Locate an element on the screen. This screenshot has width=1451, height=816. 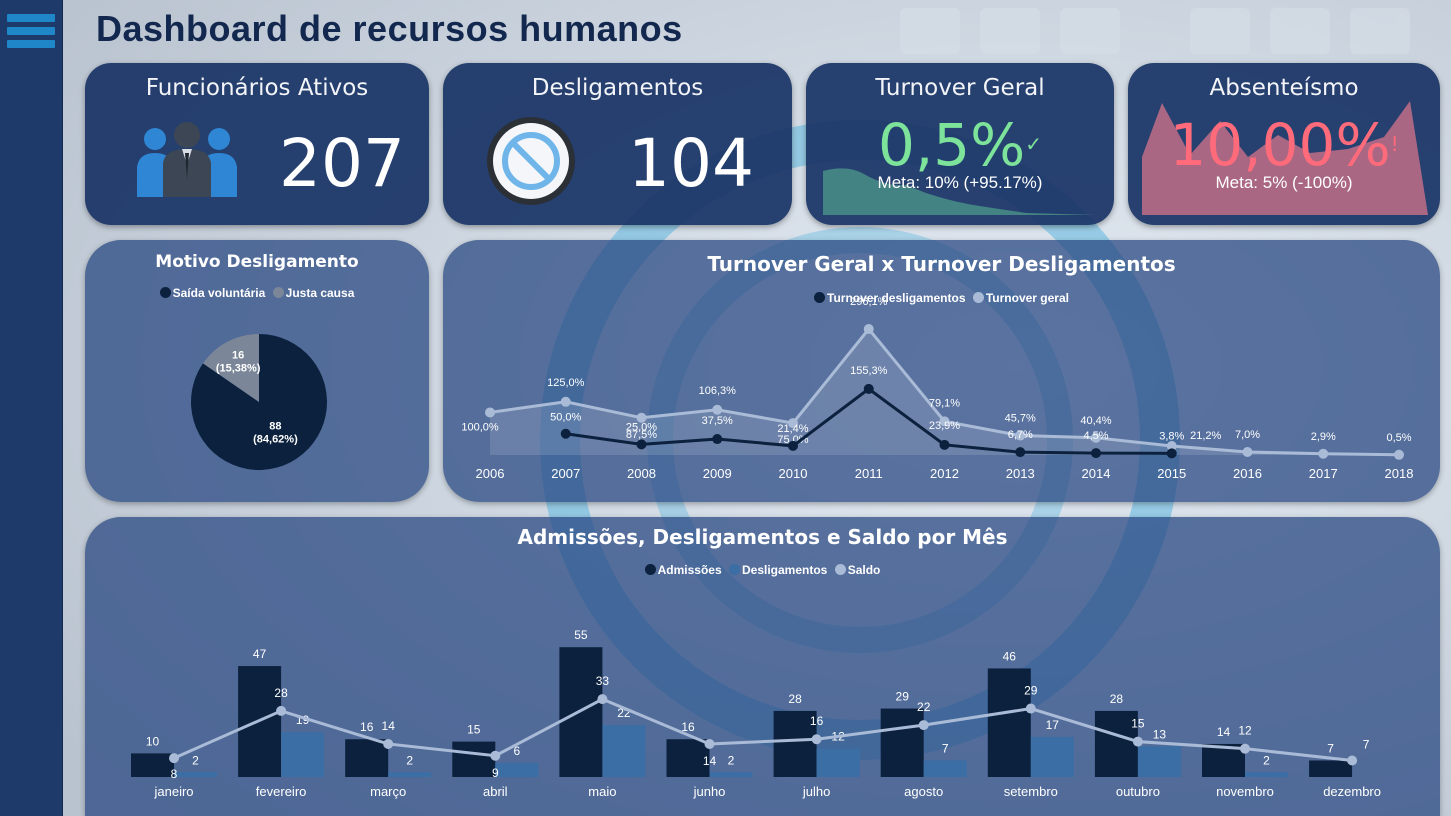
combo-legend: Admissões Desligamentos Saldo is located at coordinates (762, 570).